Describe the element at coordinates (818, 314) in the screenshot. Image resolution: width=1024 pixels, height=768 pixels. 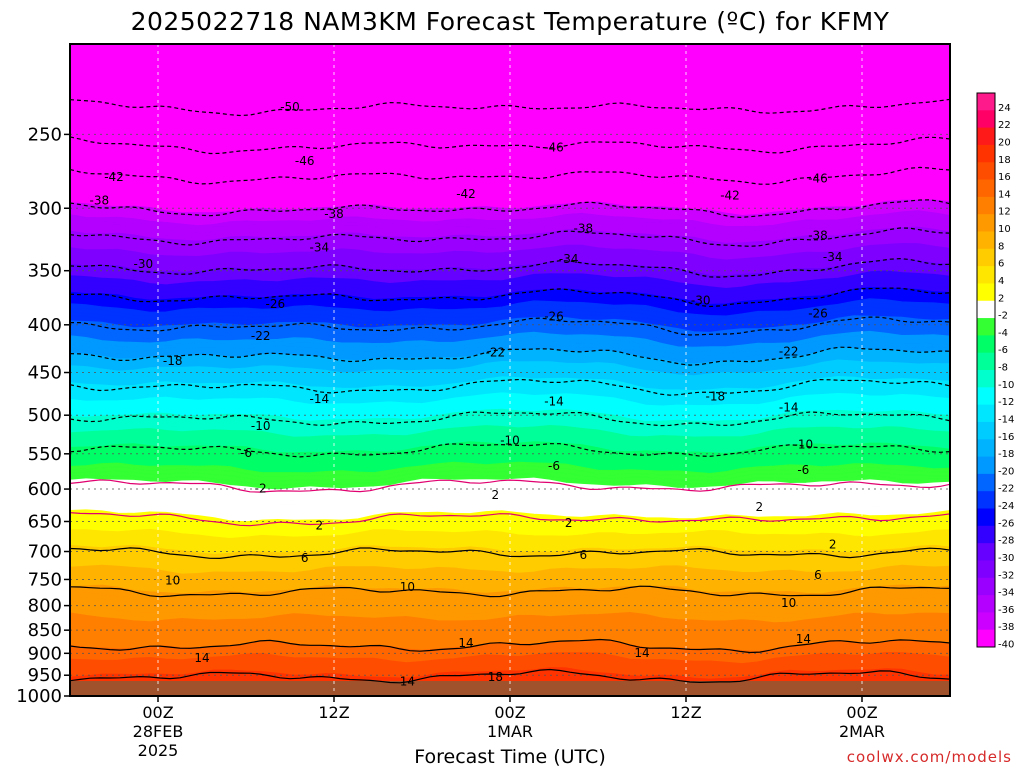
I see `contour-label: -26` at that location.